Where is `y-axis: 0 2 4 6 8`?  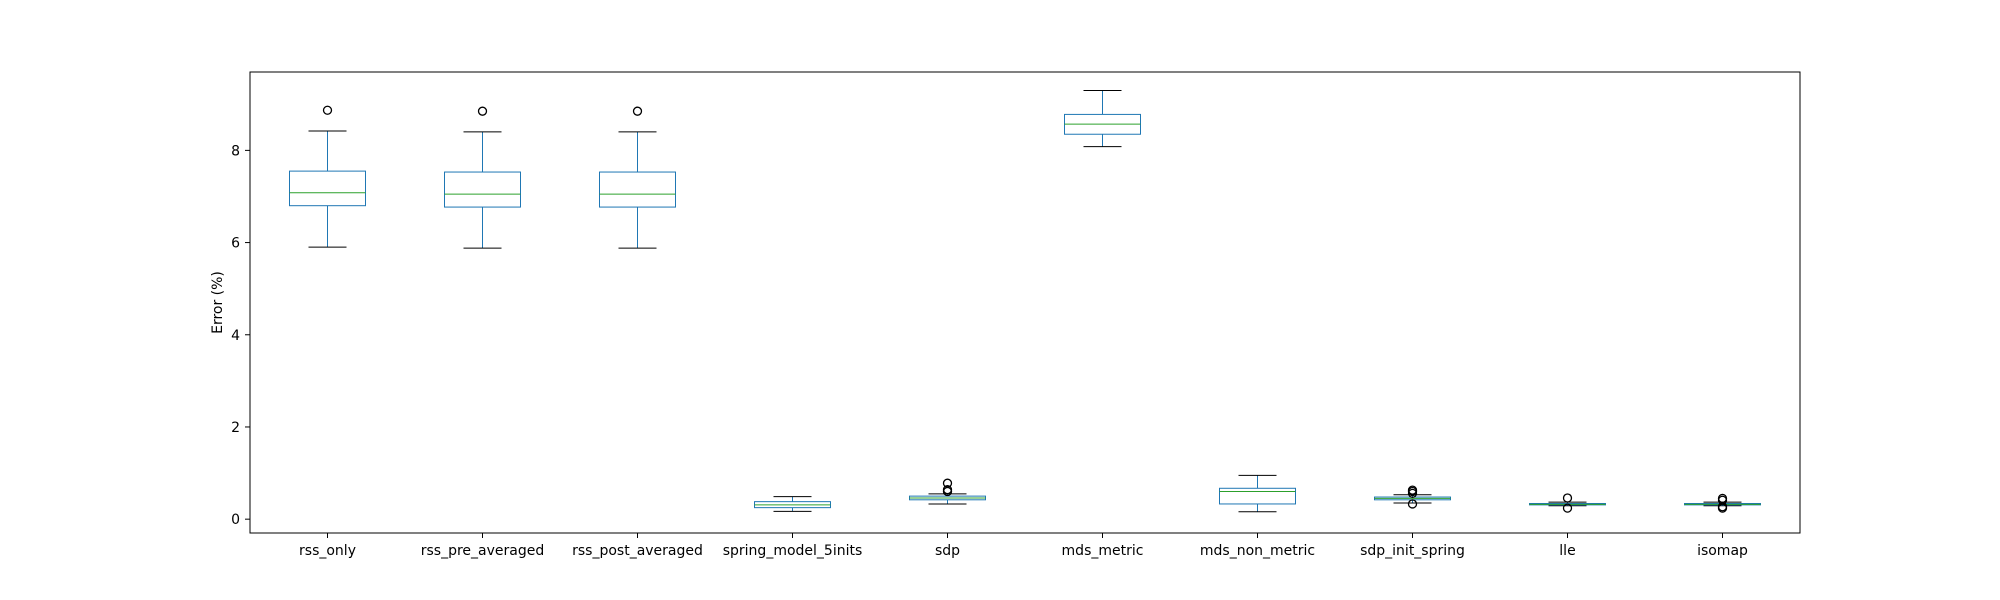
y-axis: 0 2 4 6 8 is located at coordinates (240, 335).